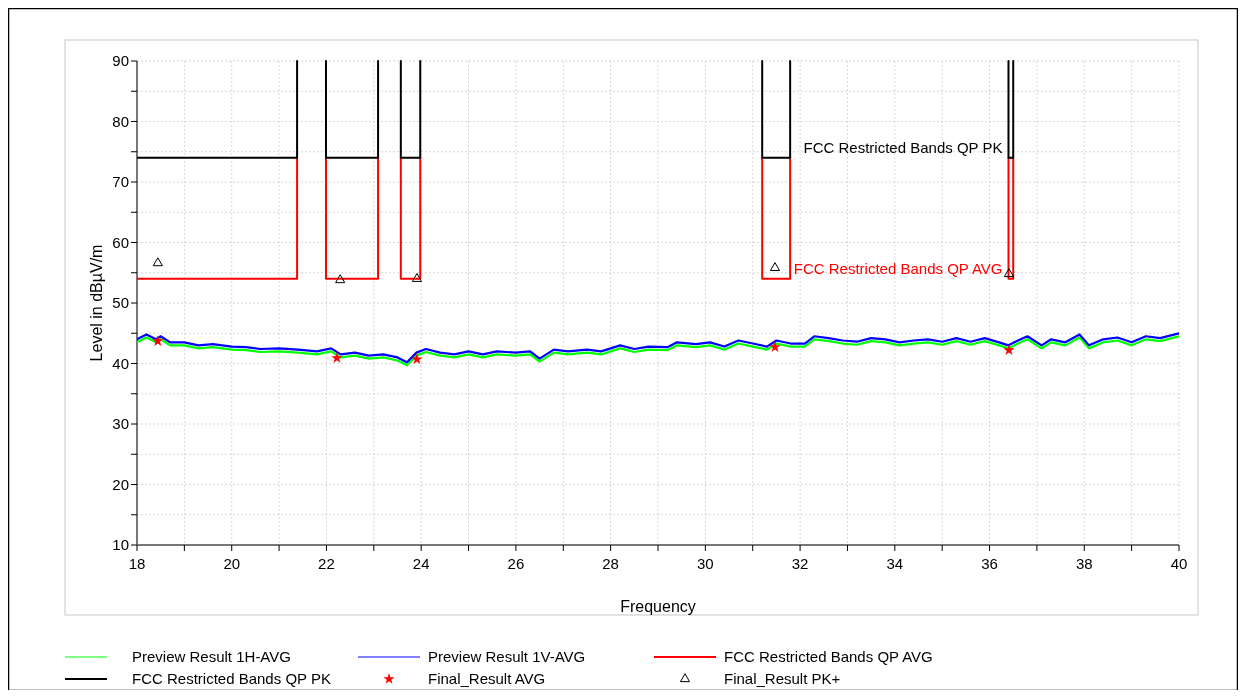  Describe the element at coordinates (487, 678) in the screenshot. I see `legend-label: Final_Result AVG` at that location.